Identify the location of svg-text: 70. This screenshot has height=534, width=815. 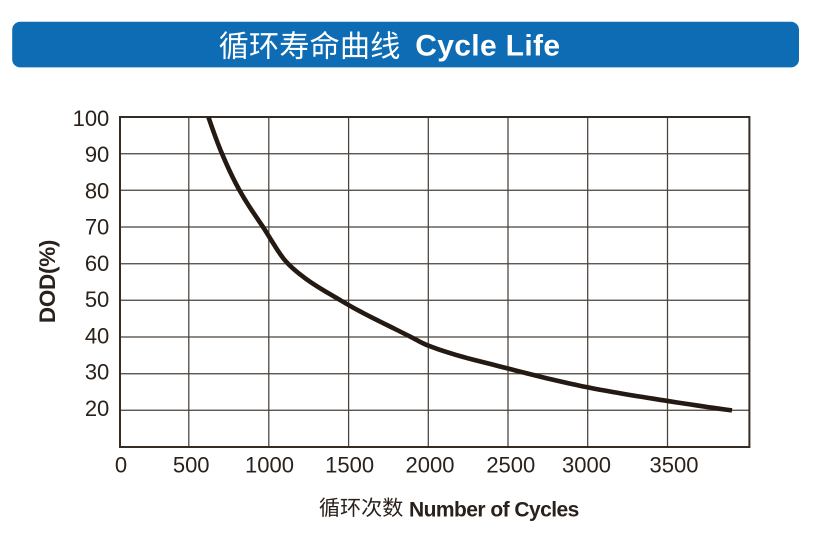
(97, 227).